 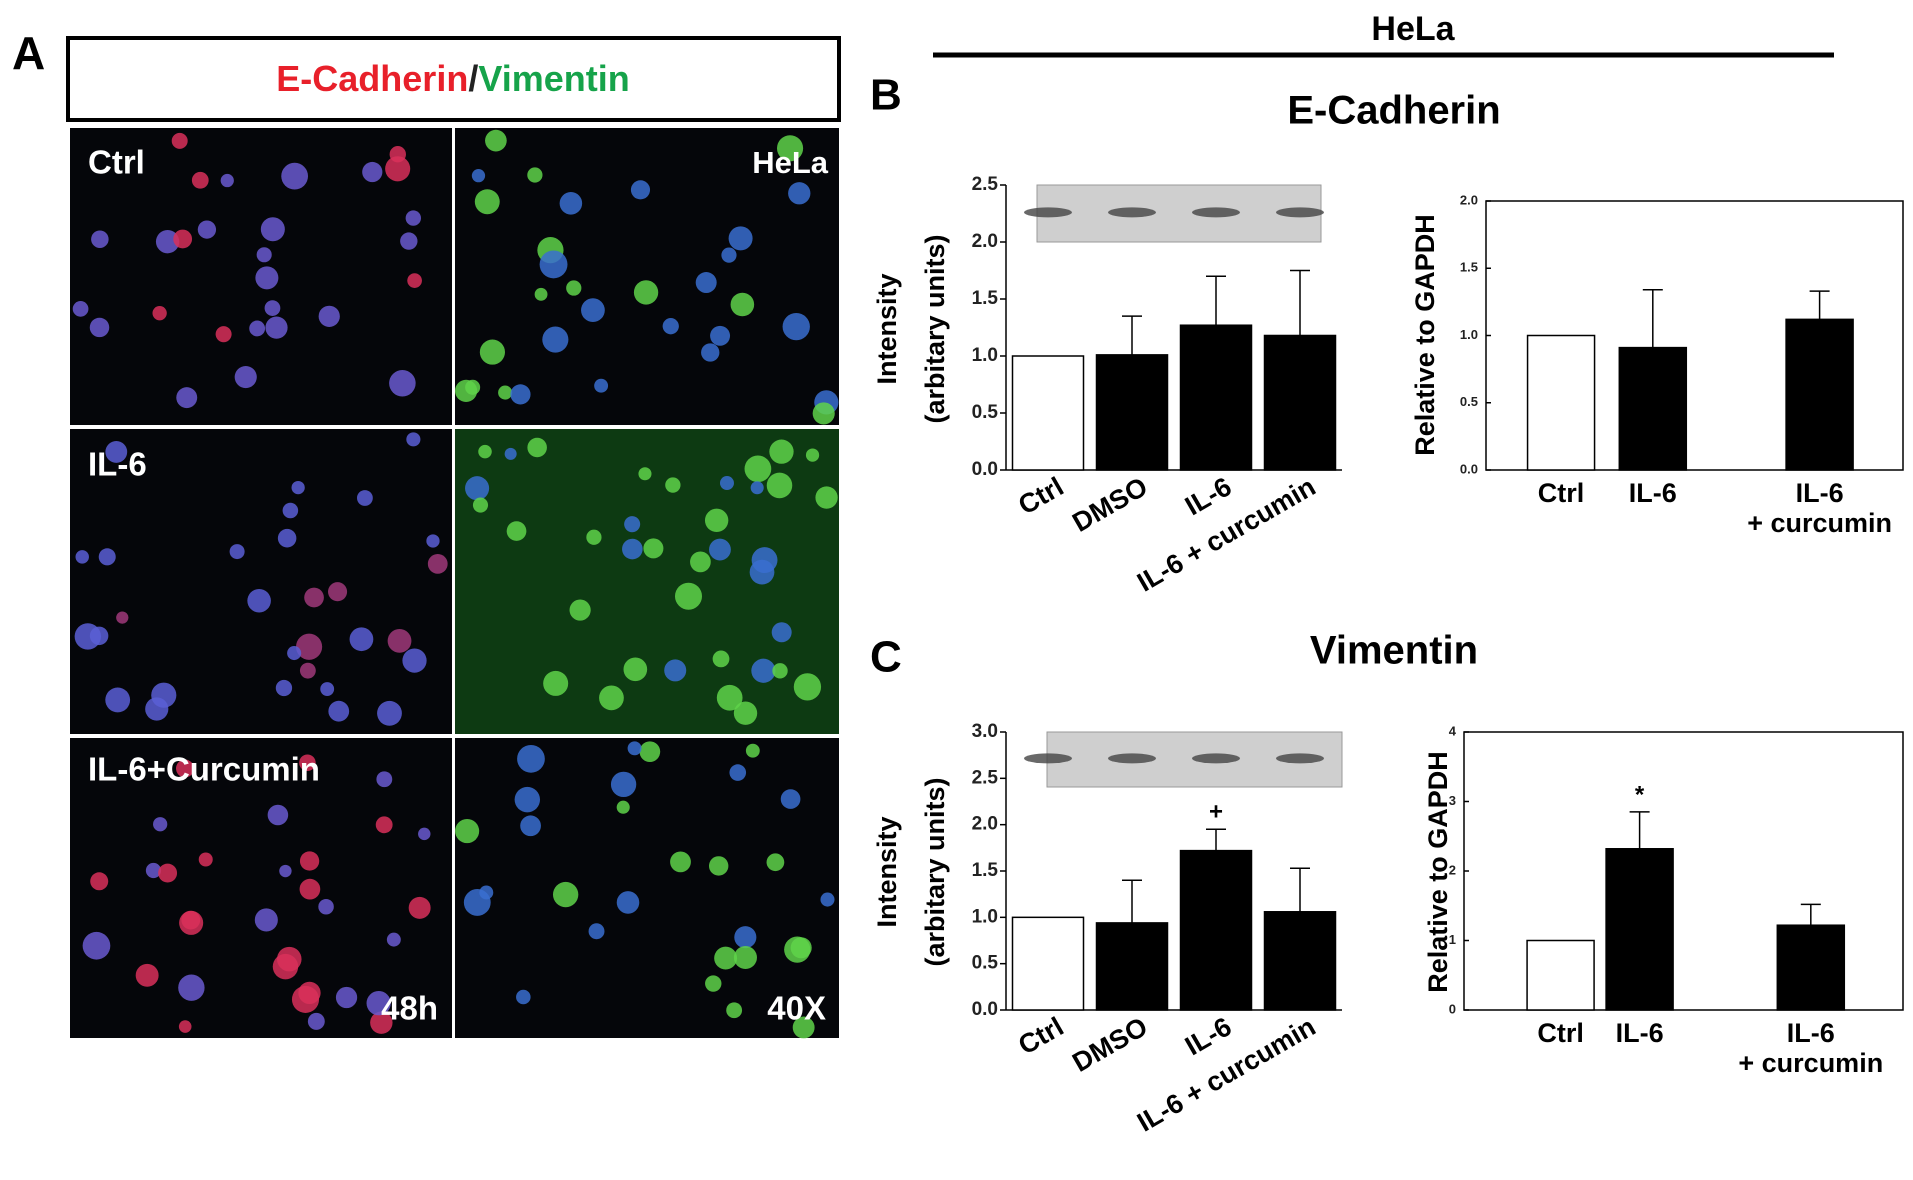 What do you see at coordinates (553, 78) in the screenshot?
I see `title-green: Vimentin` at bounding box center [553, 78].